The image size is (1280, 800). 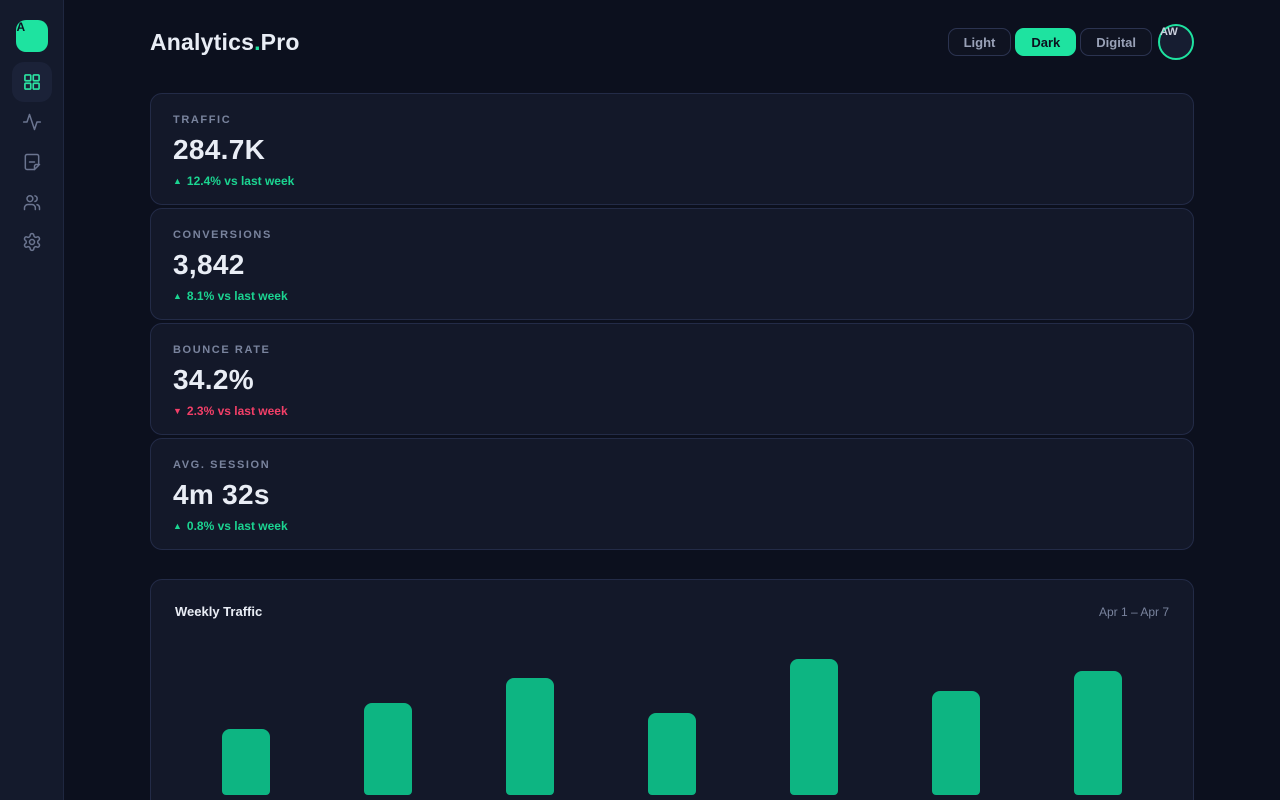 I want to click on chart-date-range: Apr 1 – Apr 7, so click(x=1133, y=611).